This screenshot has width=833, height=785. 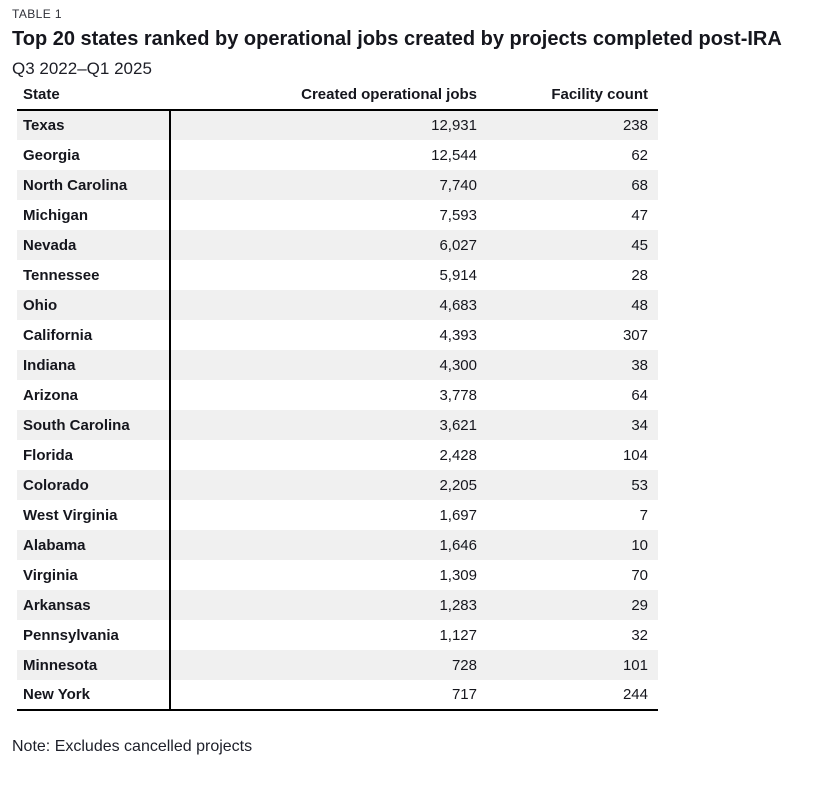 What do you see at coordinates (458, 455) in the screenshot?
I see `jobs-cell: 2,428` at bounding box center [458, 455].